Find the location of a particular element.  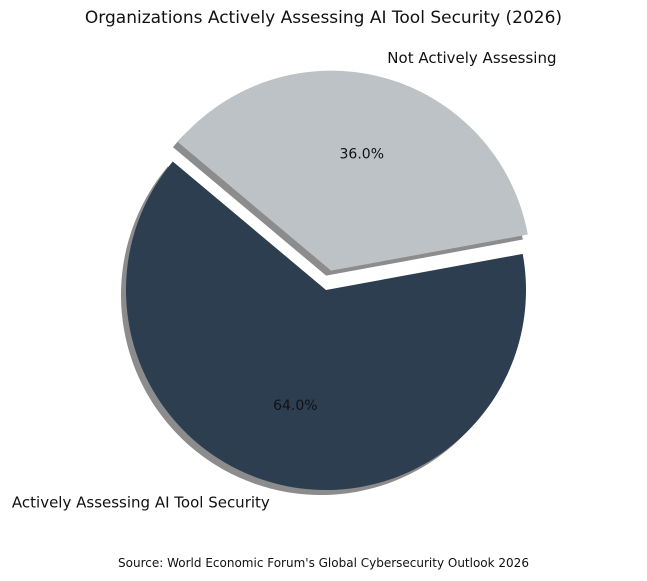

slice-label-actively-assessing-ai-tool-security: Actively Assessing AI Tool Security is located at coordinates (141, 503).